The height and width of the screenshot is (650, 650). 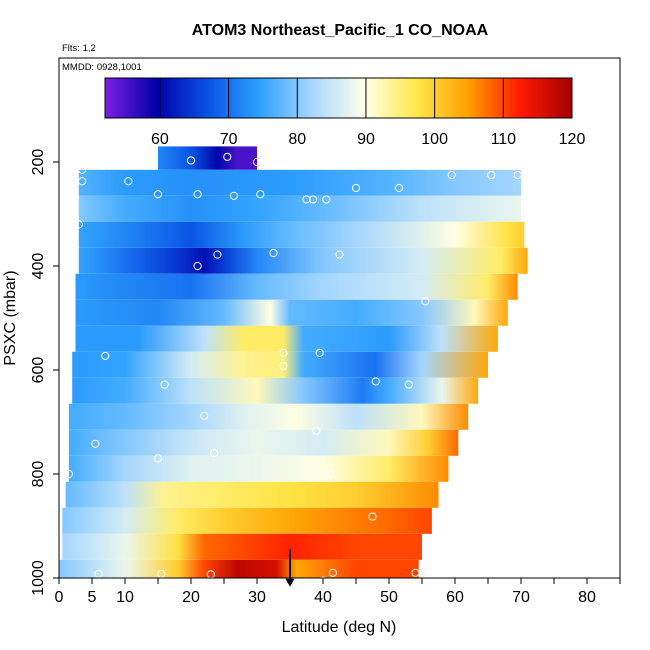 What do you see at coordinates (229, 139) in the screenshot?
I see `colorbar-tick-label: 70` at bounding box center [229, 139].